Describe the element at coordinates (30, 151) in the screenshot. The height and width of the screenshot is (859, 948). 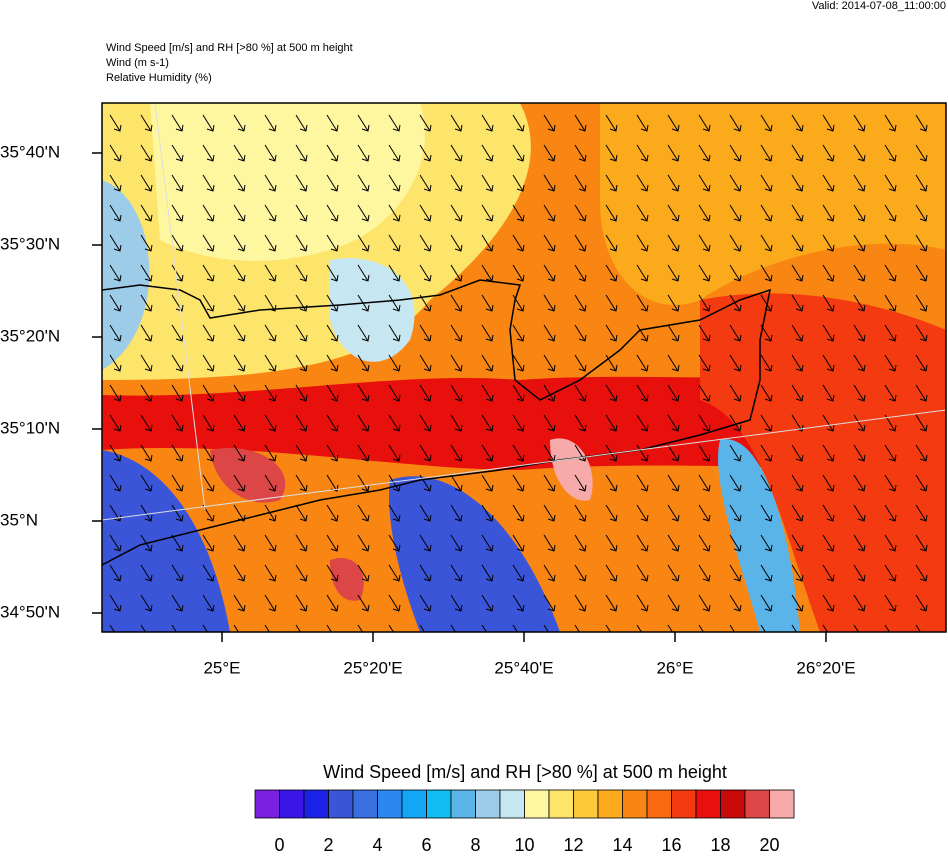
I see `lat-label: 35°40'N` at that location.